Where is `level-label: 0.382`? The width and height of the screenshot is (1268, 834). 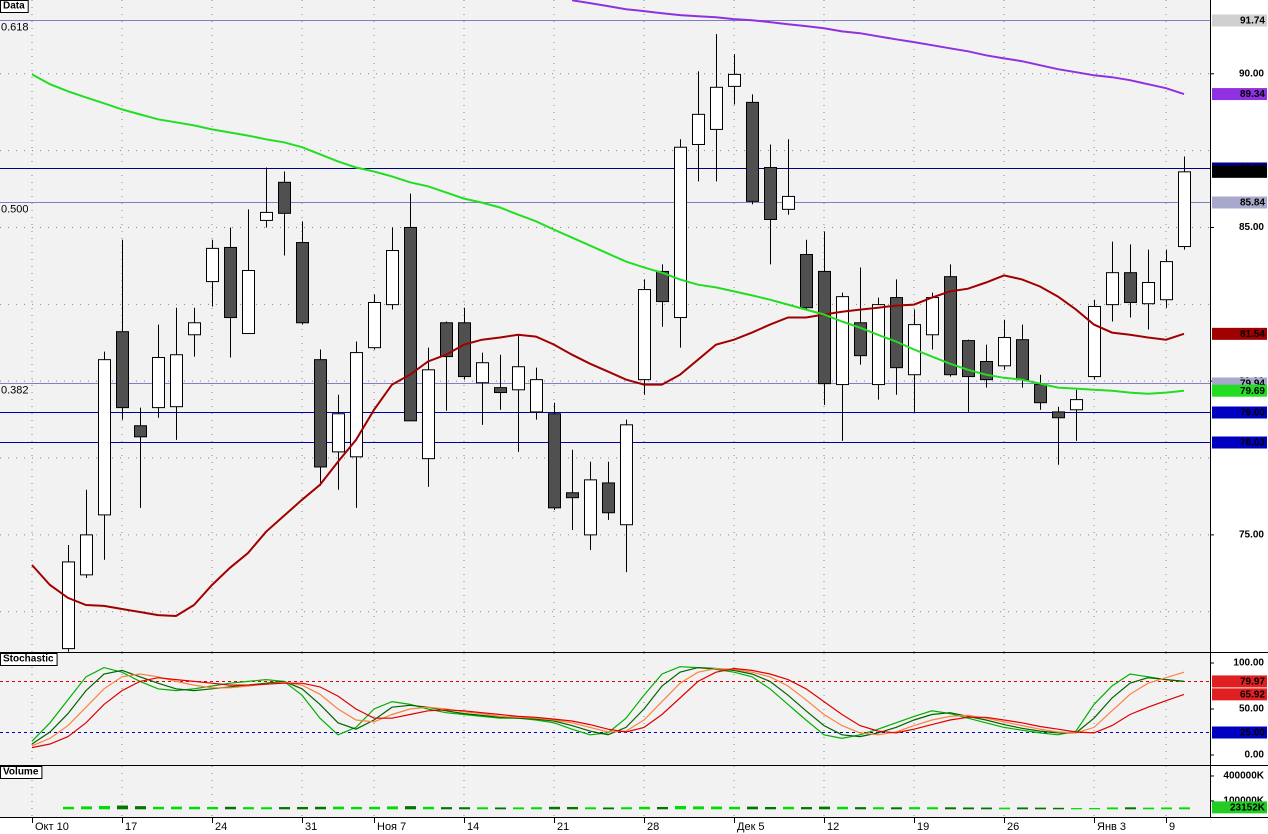 level-label: 0.382 is located at coordinates (15, 390).